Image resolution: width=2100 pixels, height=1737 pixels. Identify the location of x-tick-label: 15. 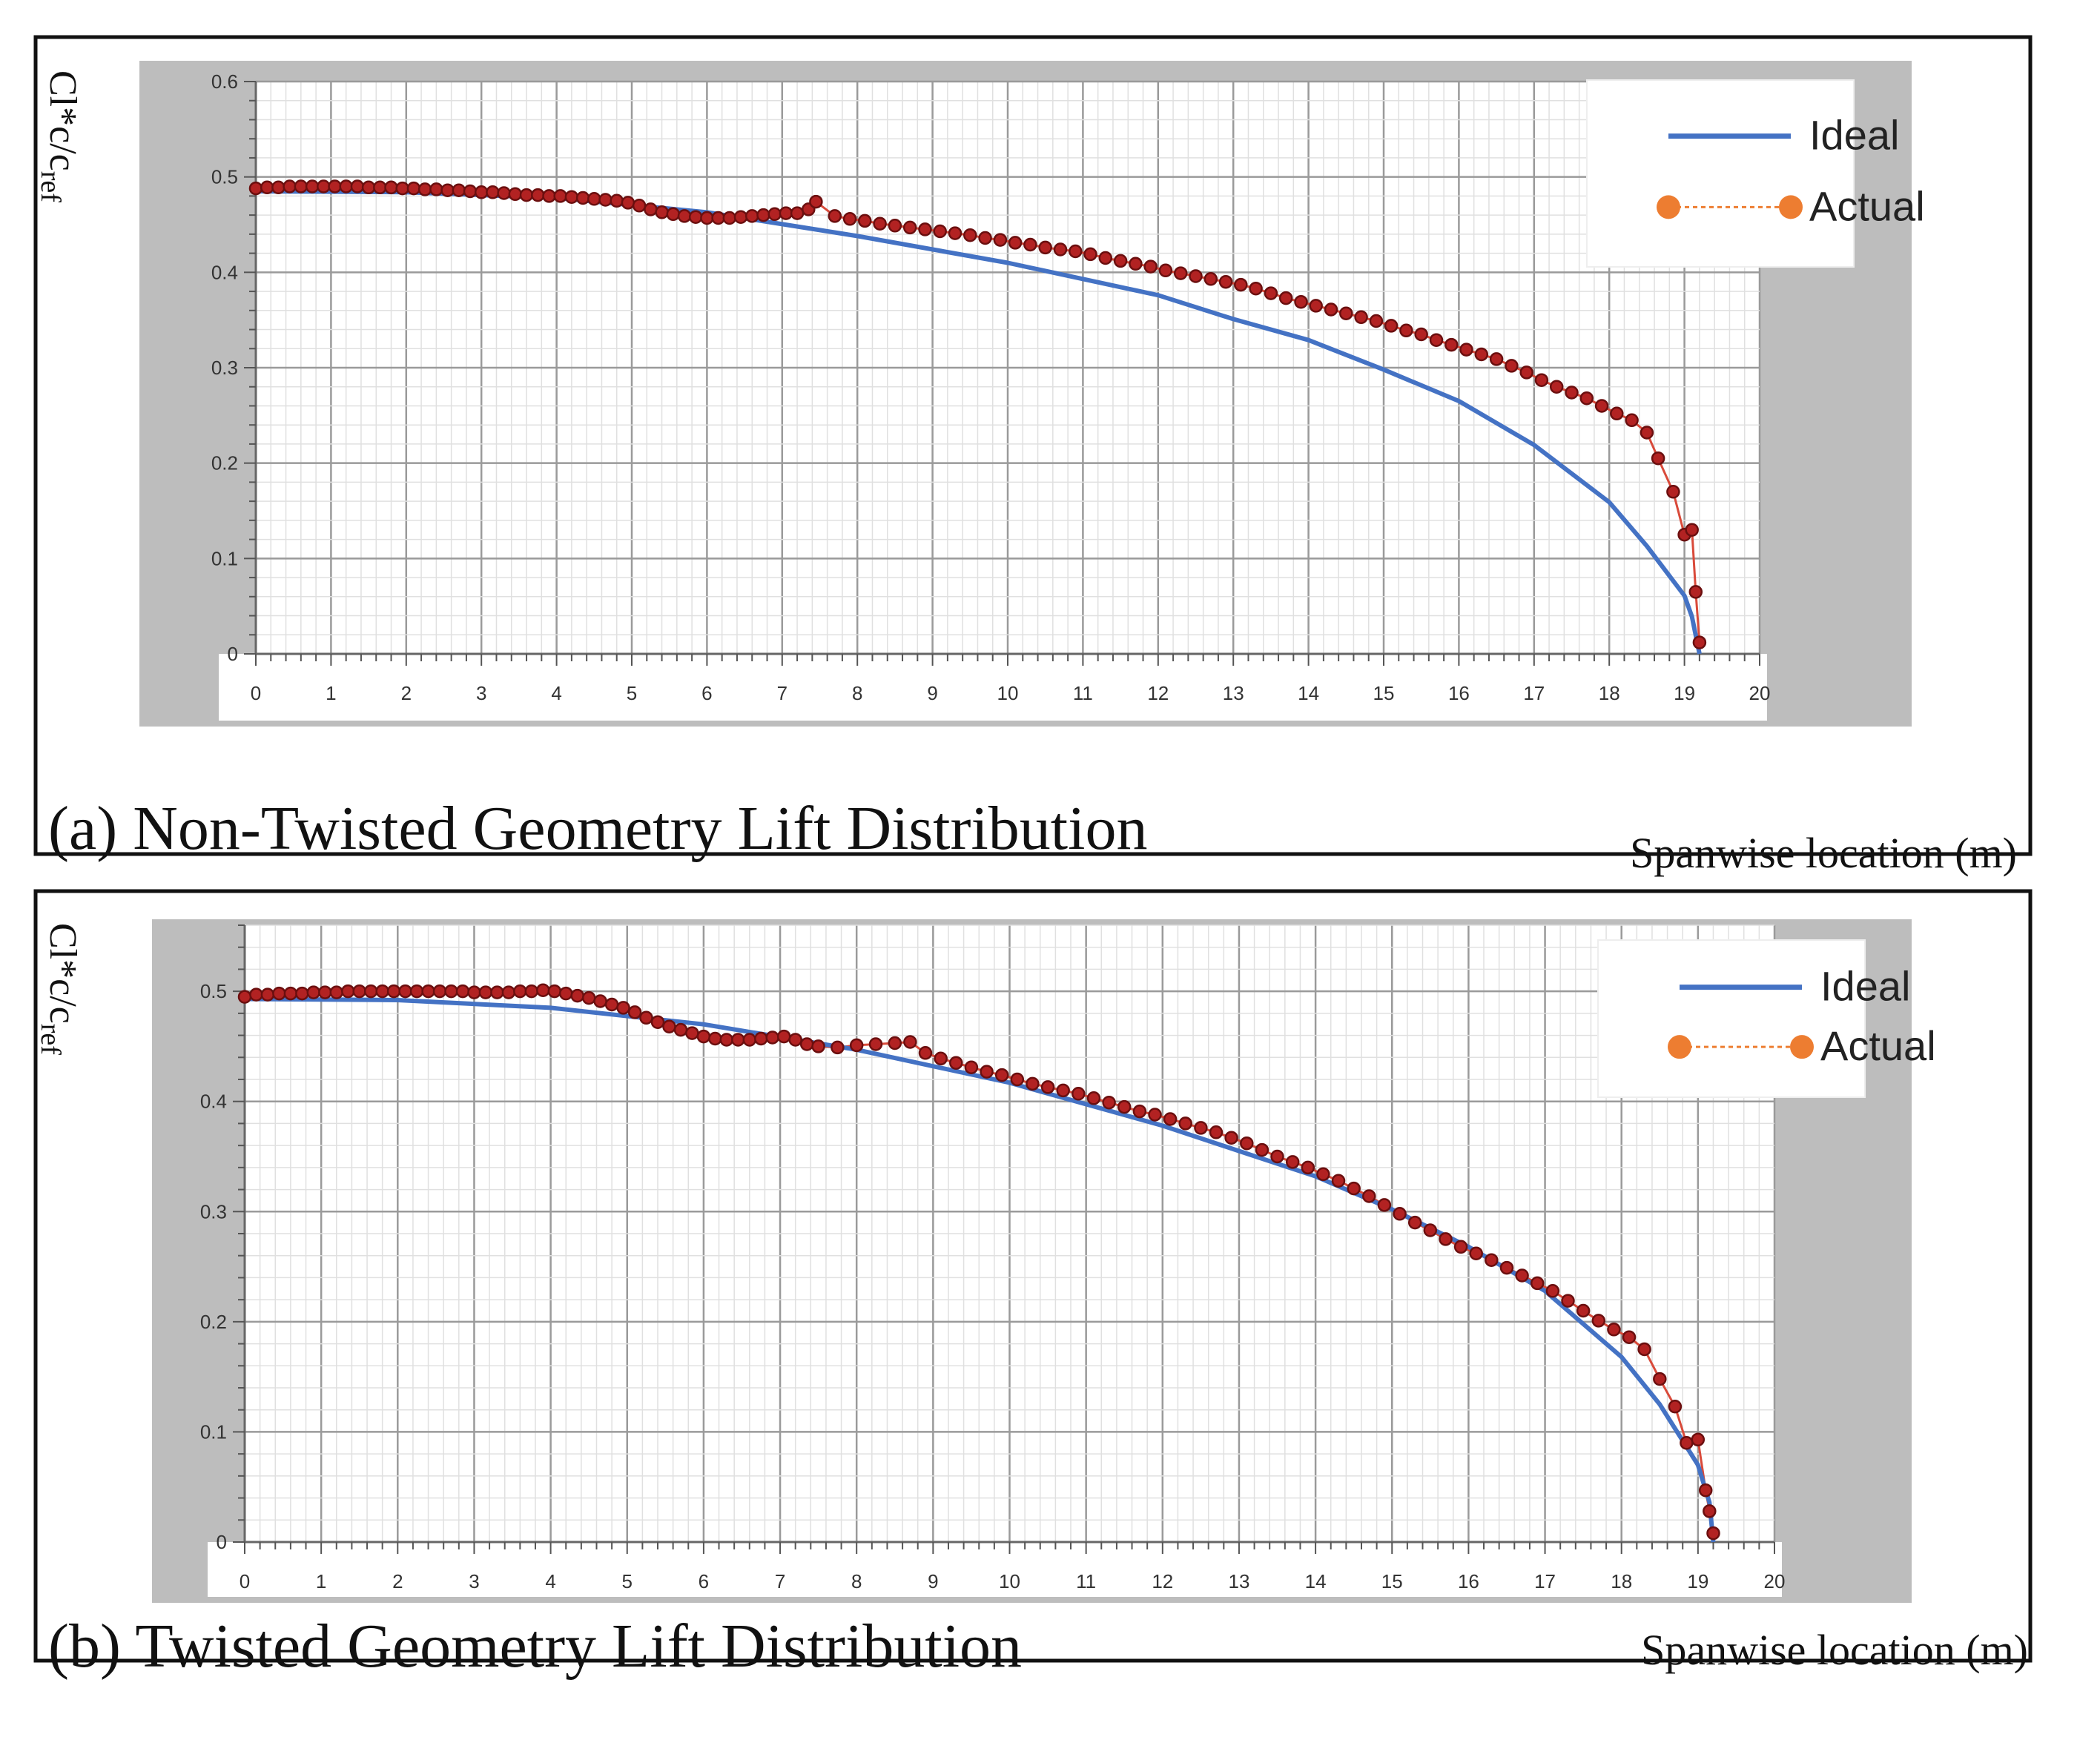
(1392, 1581).